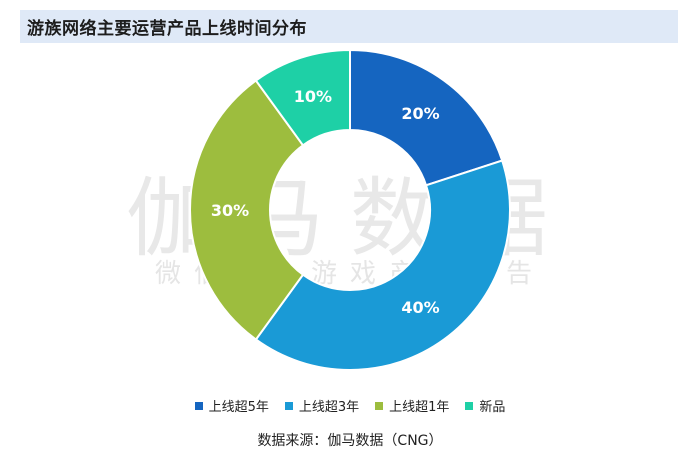  I want to click on chart-title: 游族网络主要运营产品上线时间分布, so click(167, 29).